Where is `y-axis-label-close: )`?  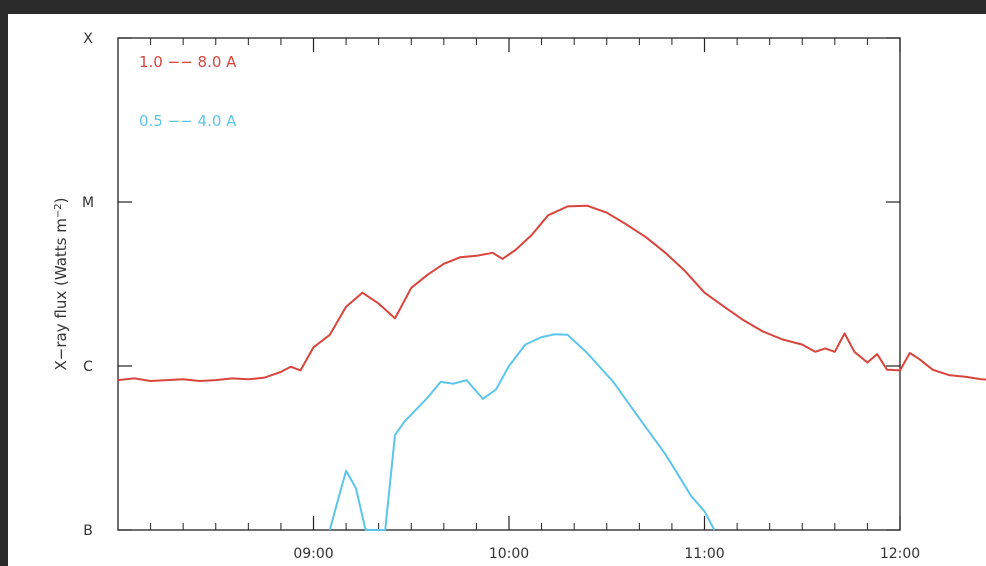
y-axis-label-close: ) is located at coordinates (61, 201).